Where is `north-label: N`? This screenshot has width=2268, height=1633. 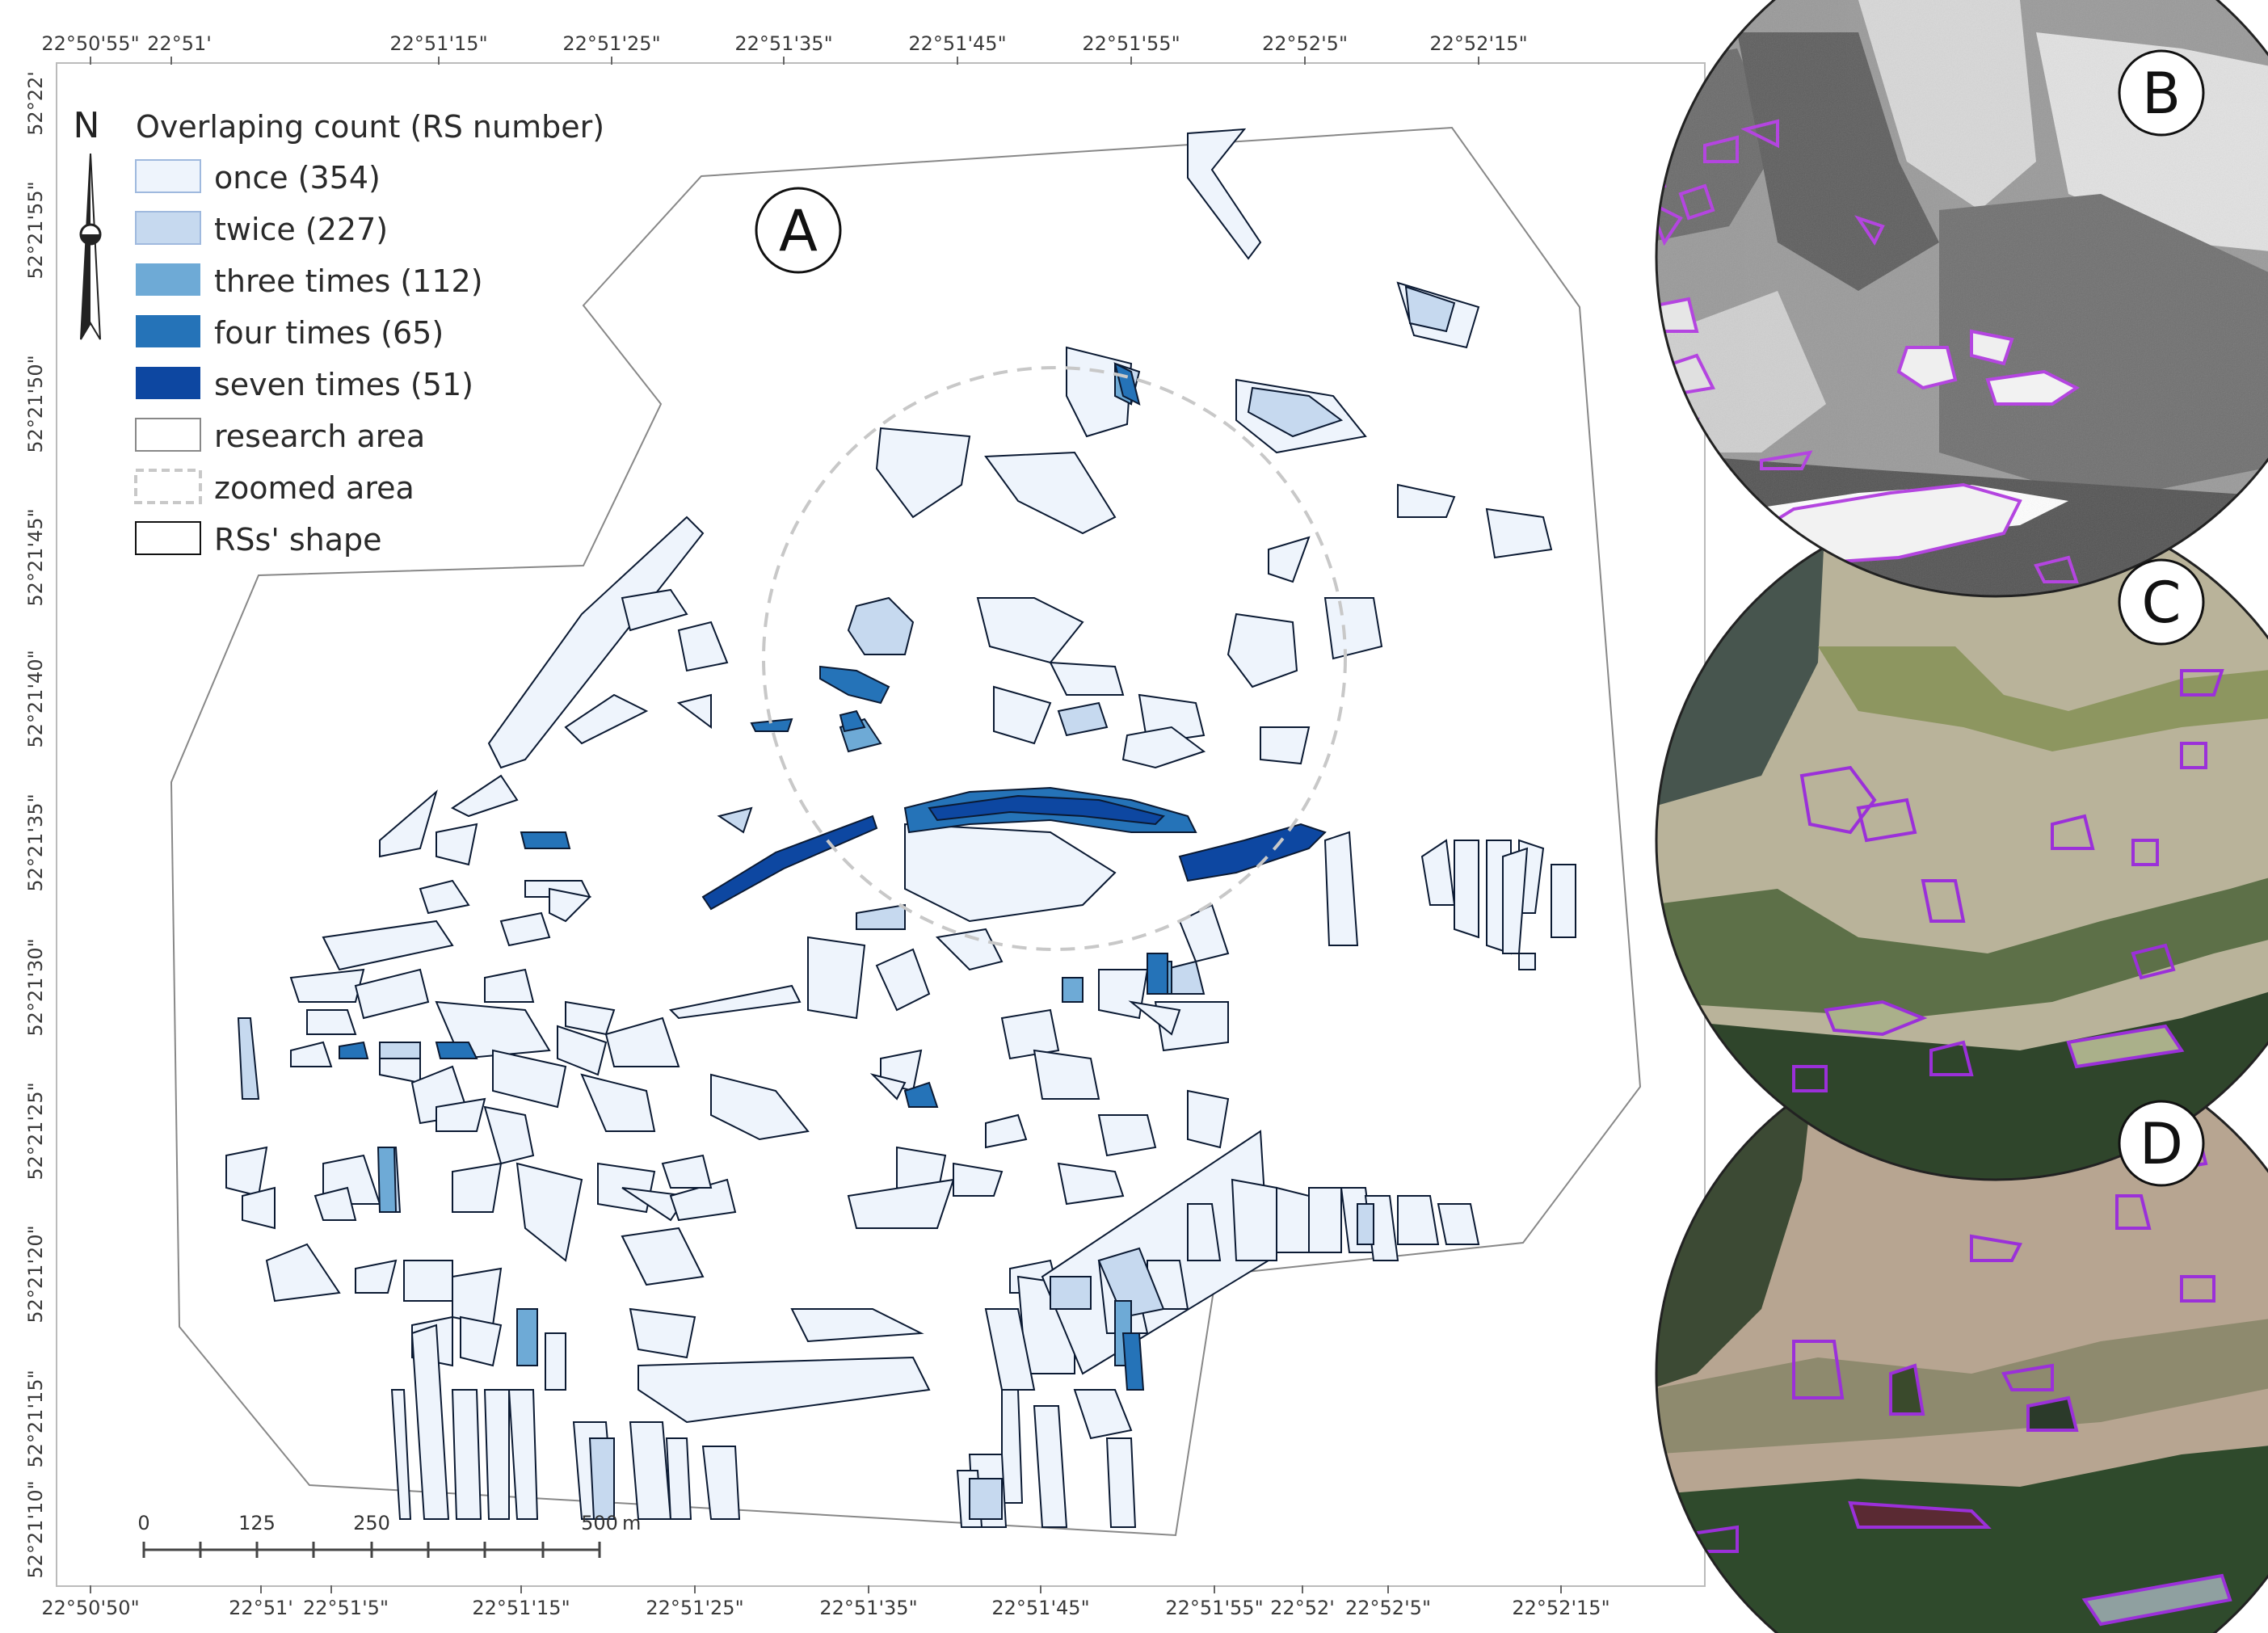 north-label: N is located at coordinates (87, 125).